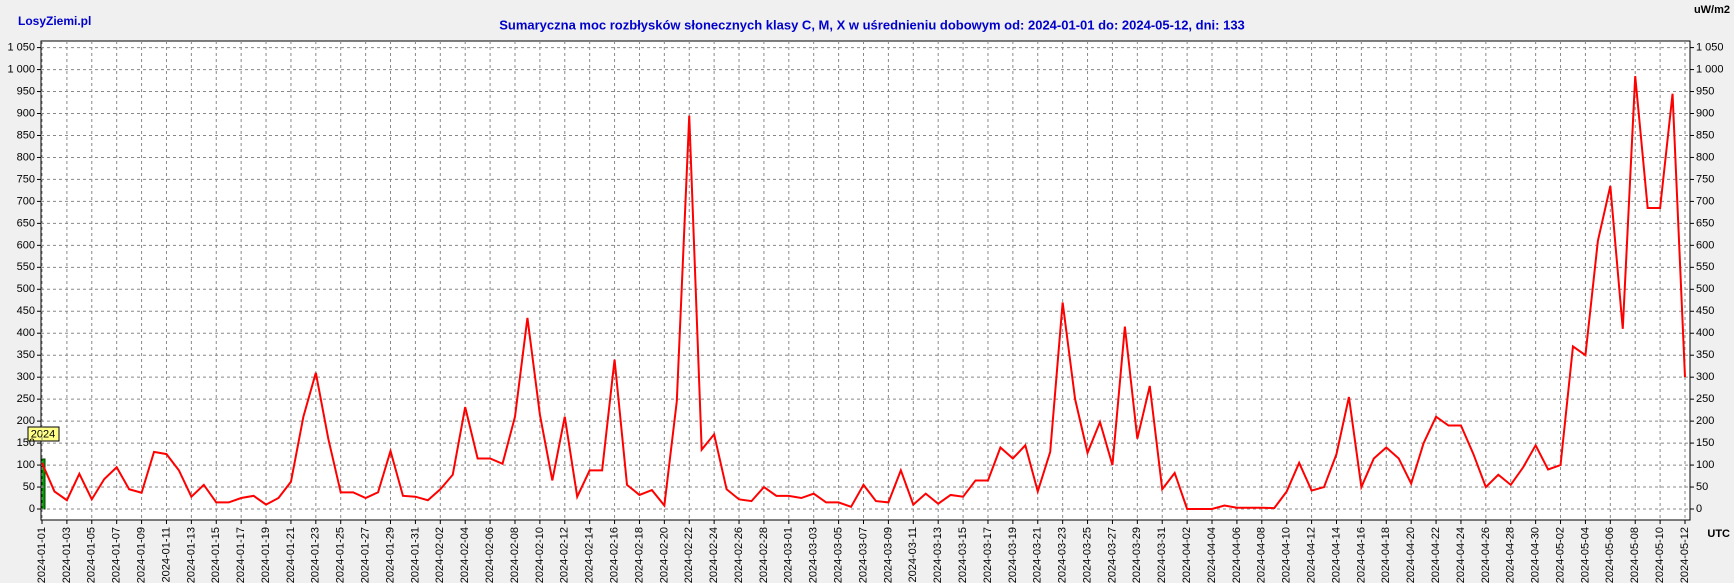 Image resolution: width=1734 pixels, height=583 pixels. I want to click on x-tick-label: 2024-04-12, so click(1311, 555).